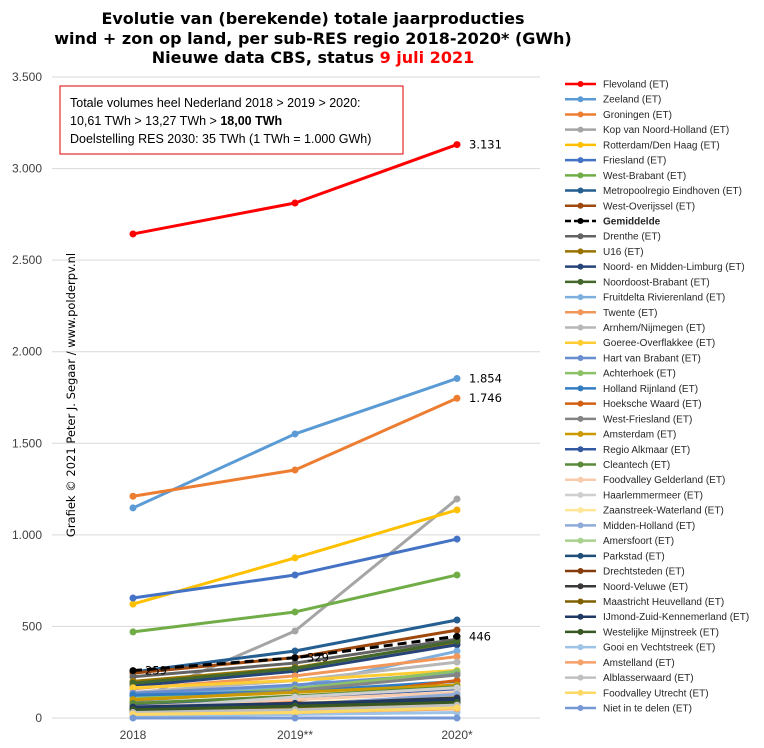 Image resolution: width=764 pixels, height=748 pixels. I want to click on data-label-flevoland-et-2020: 3.131, so click(485, 145).